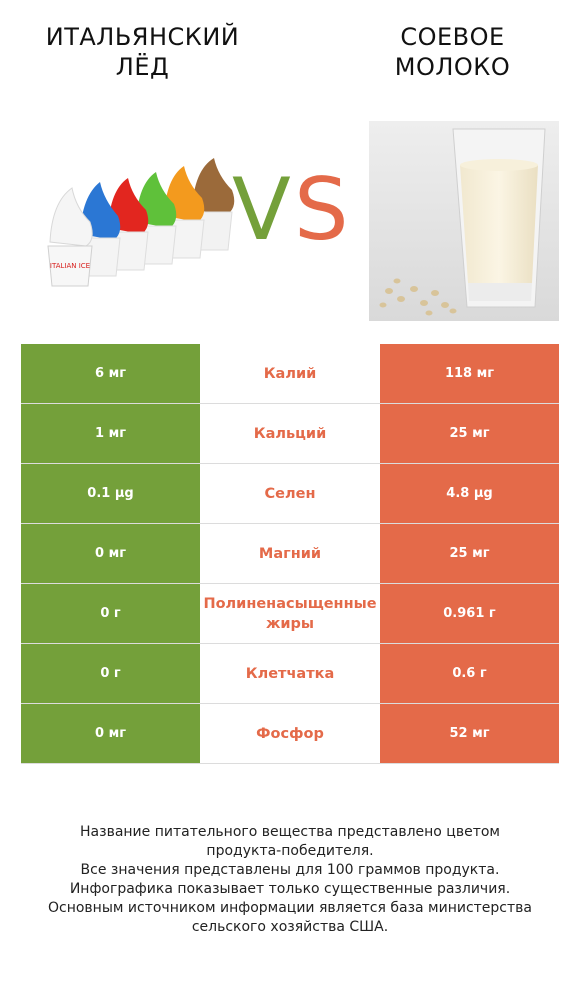 This screenshot has height=994, width=580. I want to click on table-row: 0 мг Магний 25 мг, so click(290, 553).